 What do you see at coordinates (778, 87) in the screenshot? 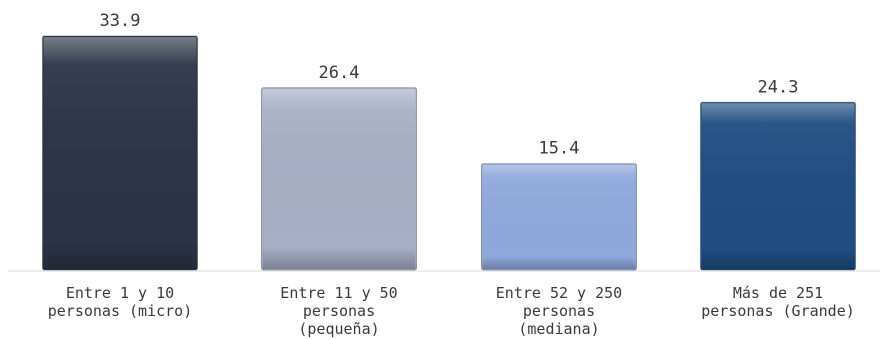
I see `data-label-4: 24.3` at bounding box center [778, 87].